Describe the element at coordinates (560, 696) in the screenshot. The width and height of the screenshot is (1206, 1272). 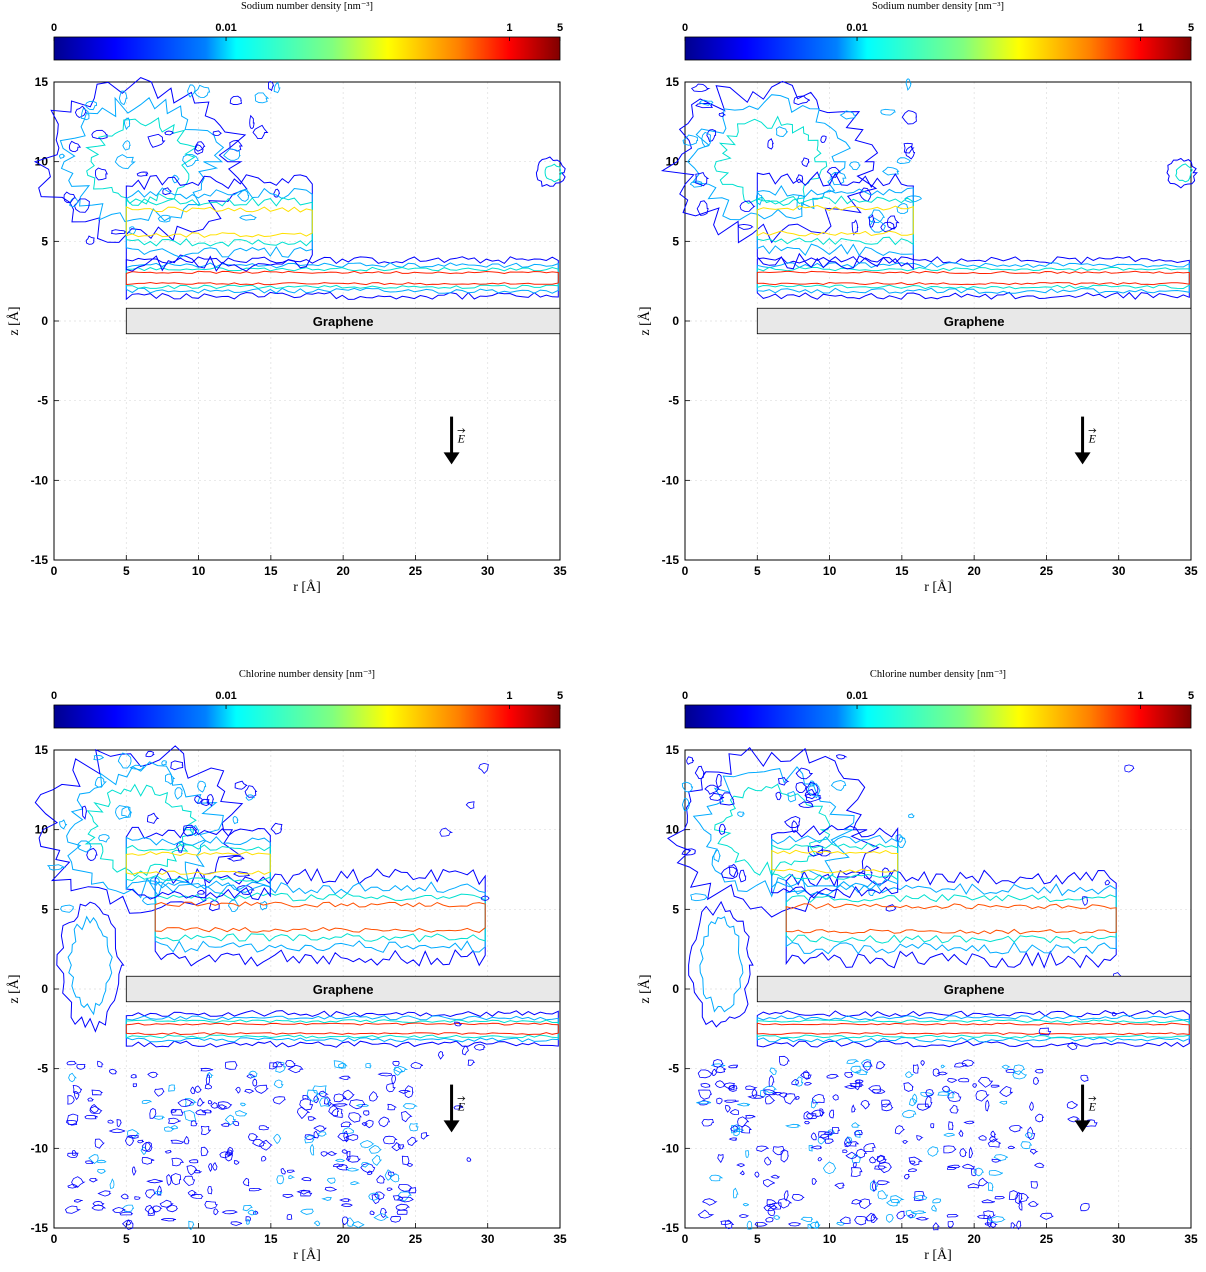
I see `colorbar-tick-label: 5` at that location.